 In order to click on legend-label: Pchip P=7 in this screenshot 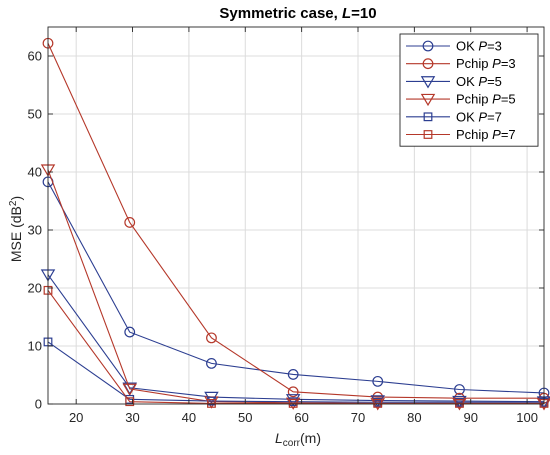, I will do `click(486, 134)`.